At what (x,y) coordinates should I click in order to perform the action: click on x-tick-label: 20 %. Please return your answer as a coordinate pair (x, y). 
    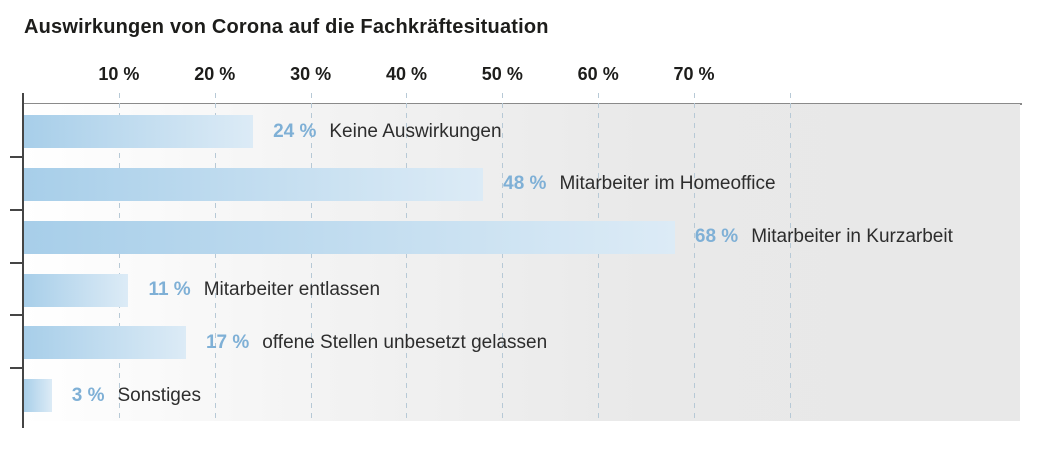
    Looking at the image, I should click on (215, 74).